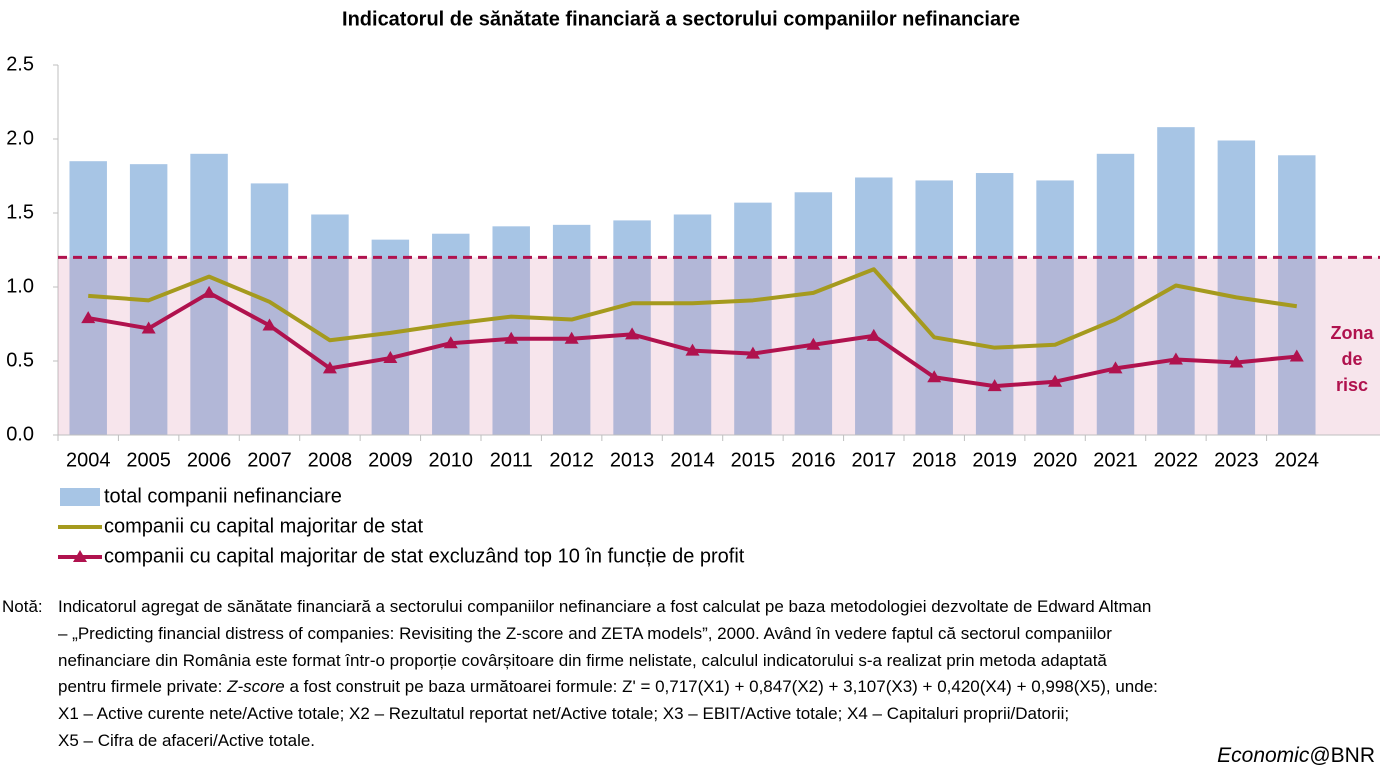  I want to click on legend-marker, so click(80, 556).